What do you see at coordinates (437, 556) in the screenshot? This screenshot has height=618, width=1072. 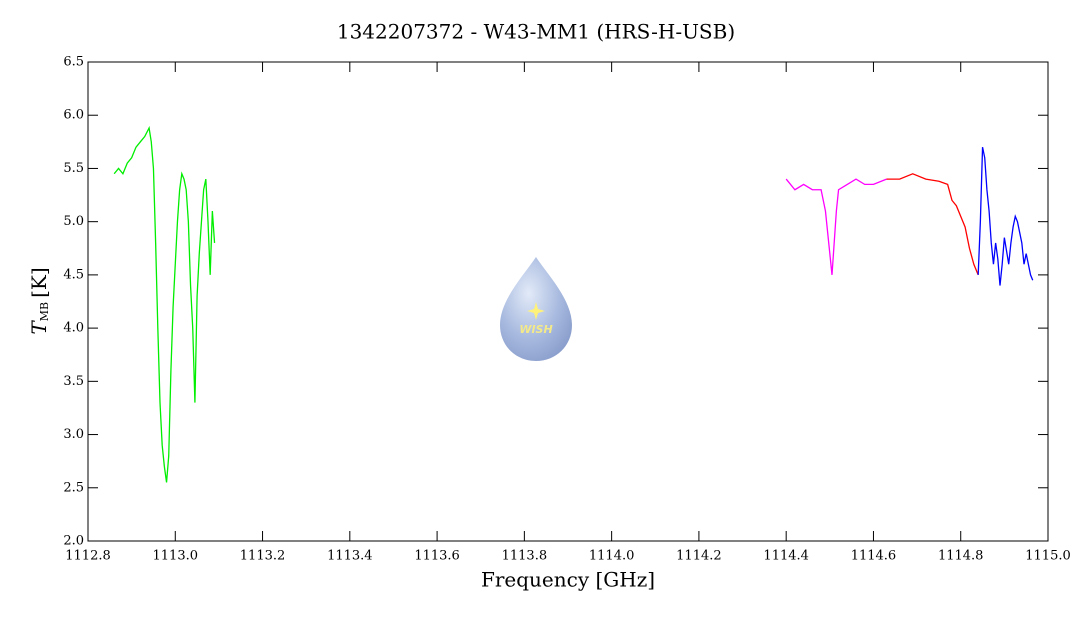 I see `x-tick-label: 1113.6` at bounding box center [437, 556].